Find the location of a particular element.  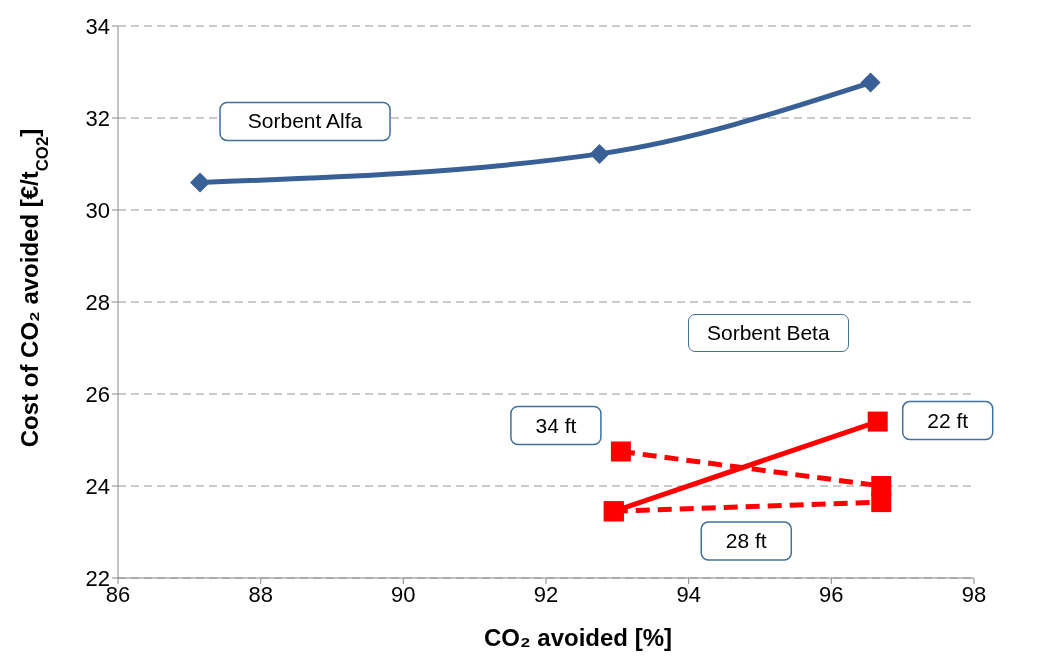

x-tick-label: 90 is located at coordinates (403, 594).